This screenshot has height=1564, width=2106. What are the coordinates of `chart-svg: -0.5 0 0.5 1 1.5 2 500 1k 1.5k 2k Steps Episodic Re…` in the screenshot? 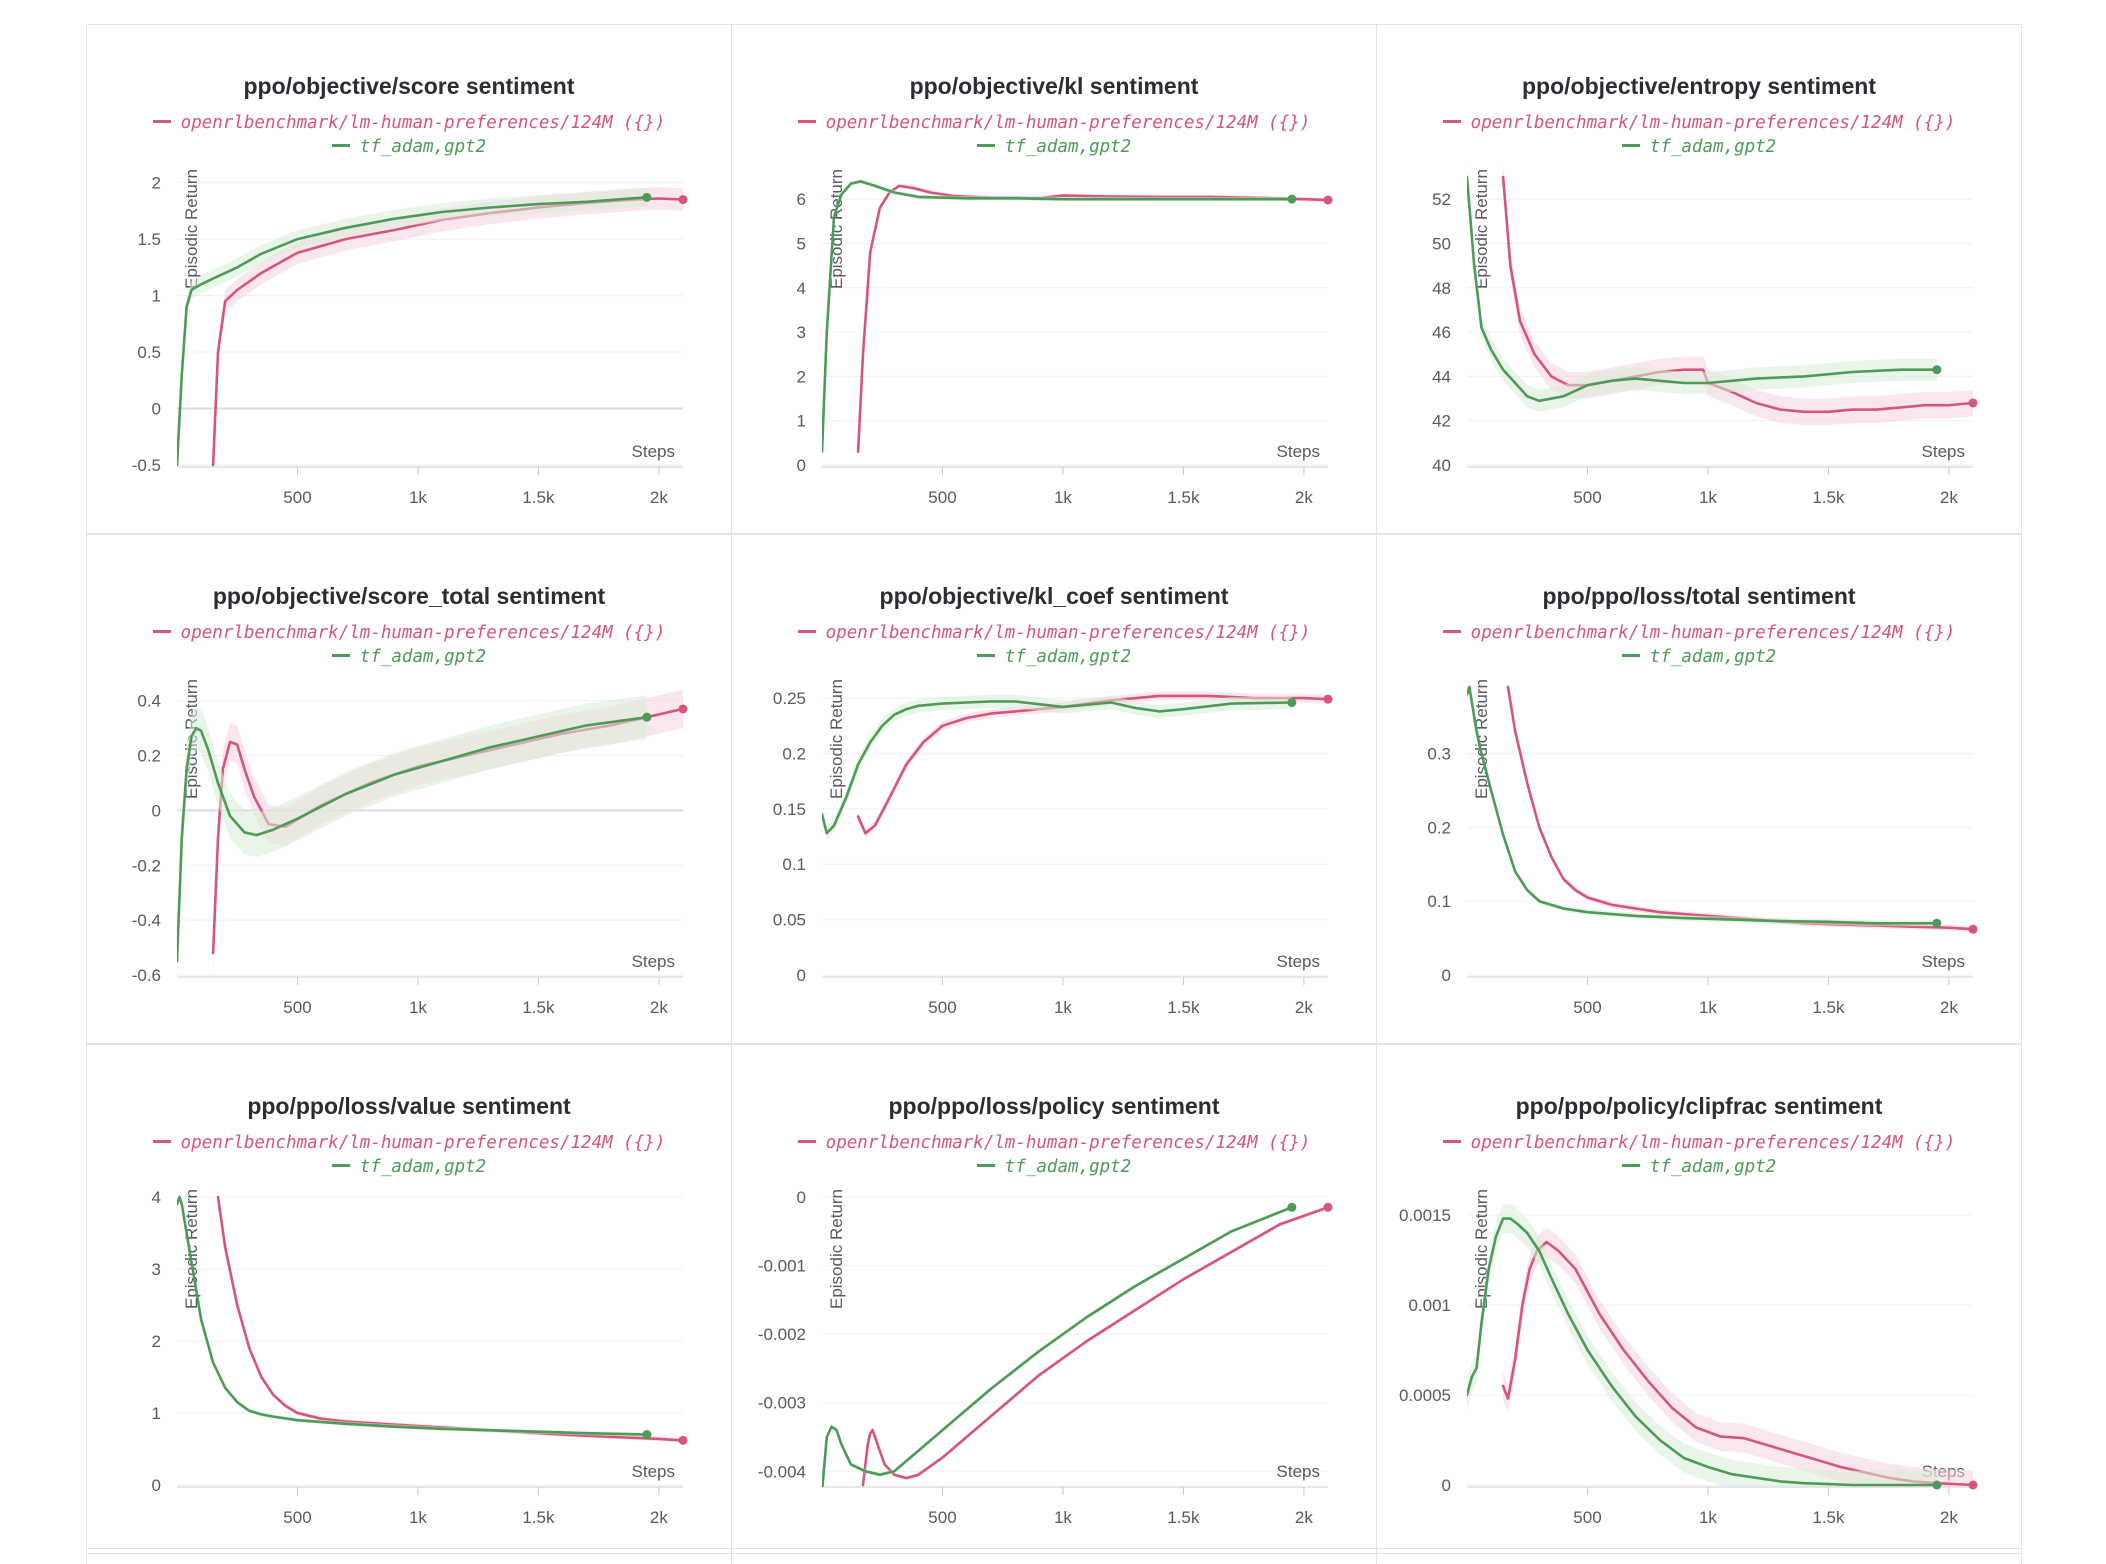 It's located at (410, 280).